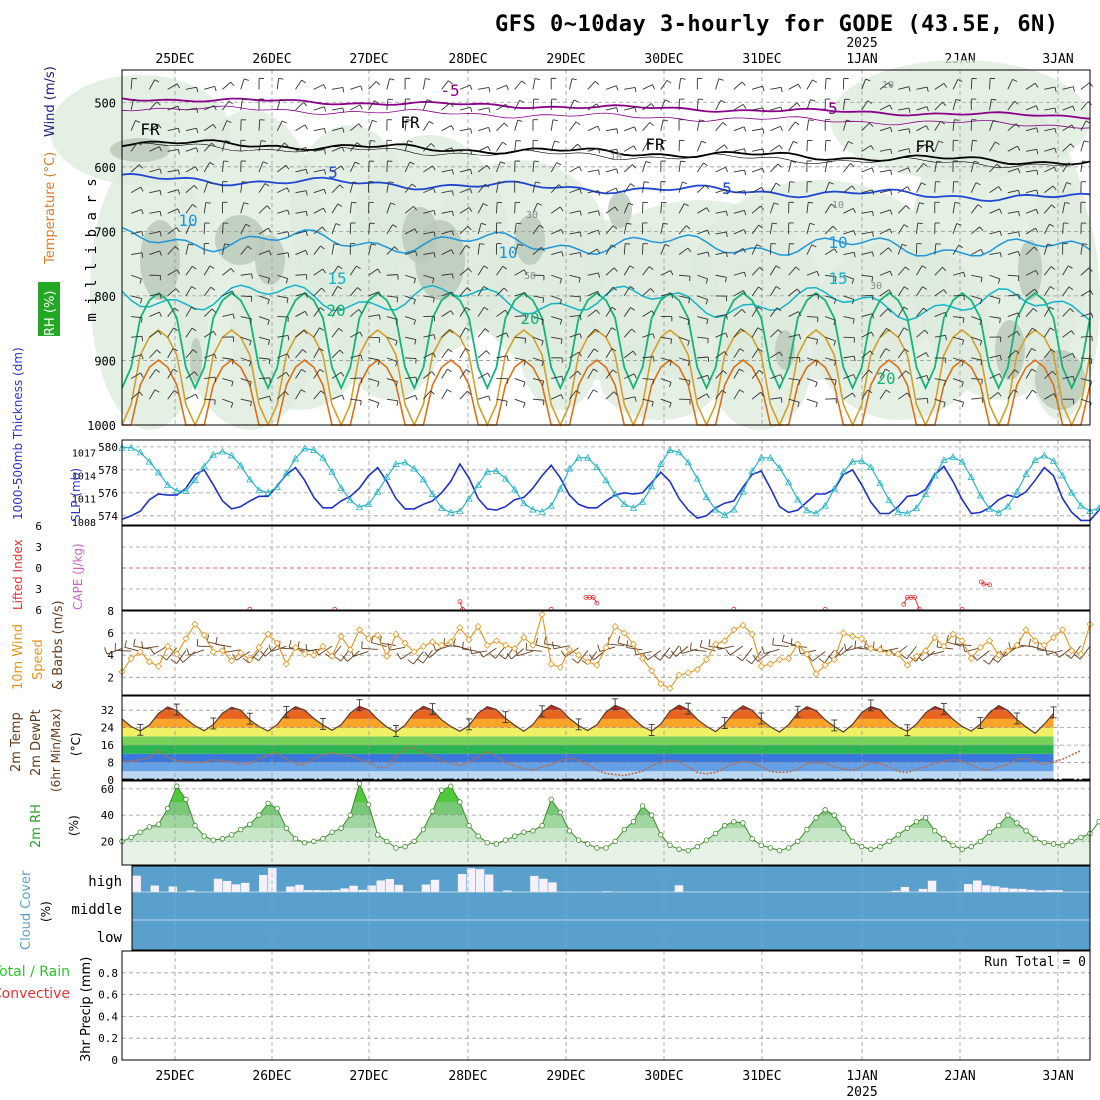 This screenshot has width=1100, height=1100. Describe the element at coordinates (588, 767) in the screenshot. I see `temp-band` at that location.